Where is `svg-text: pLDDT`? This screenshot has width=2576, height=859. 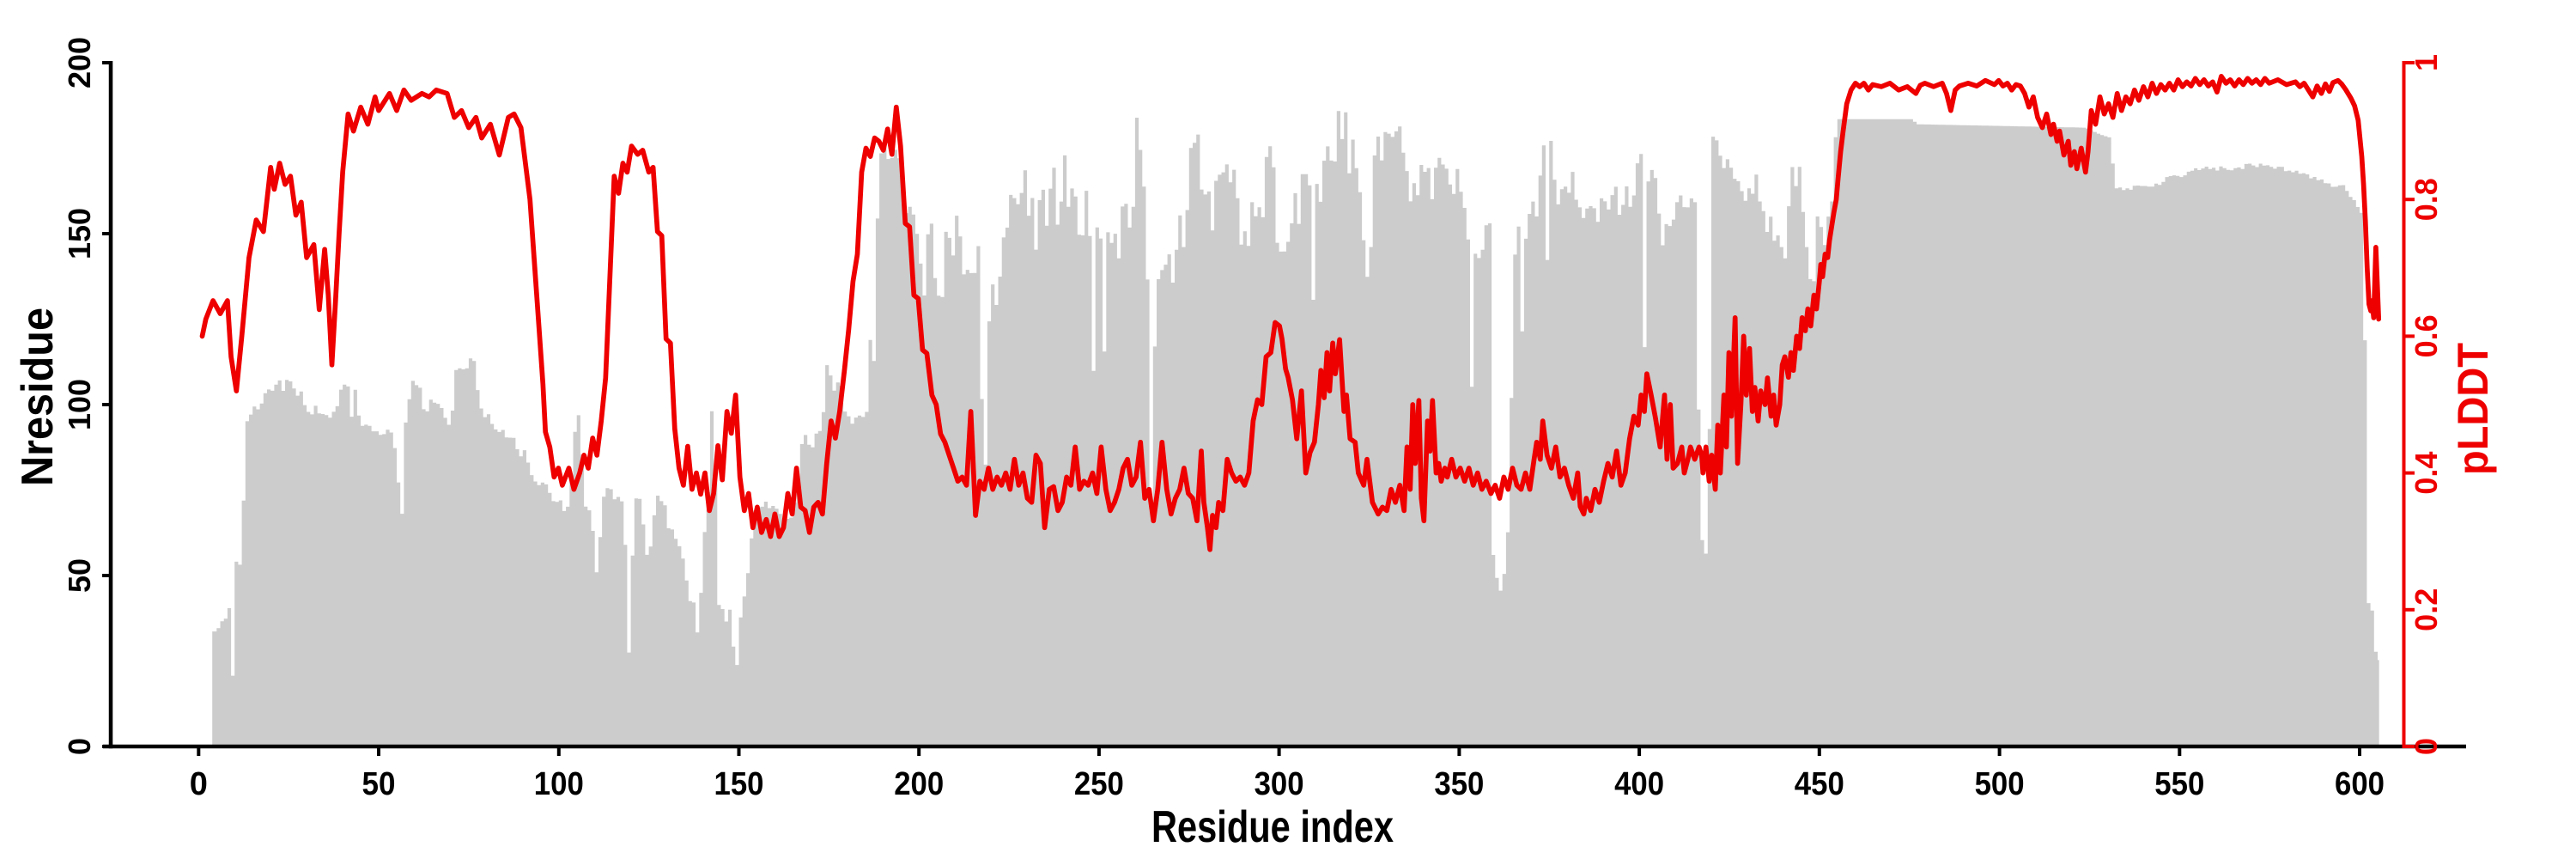 svg-text: pLDDT is located at coordinates (2473, 409).